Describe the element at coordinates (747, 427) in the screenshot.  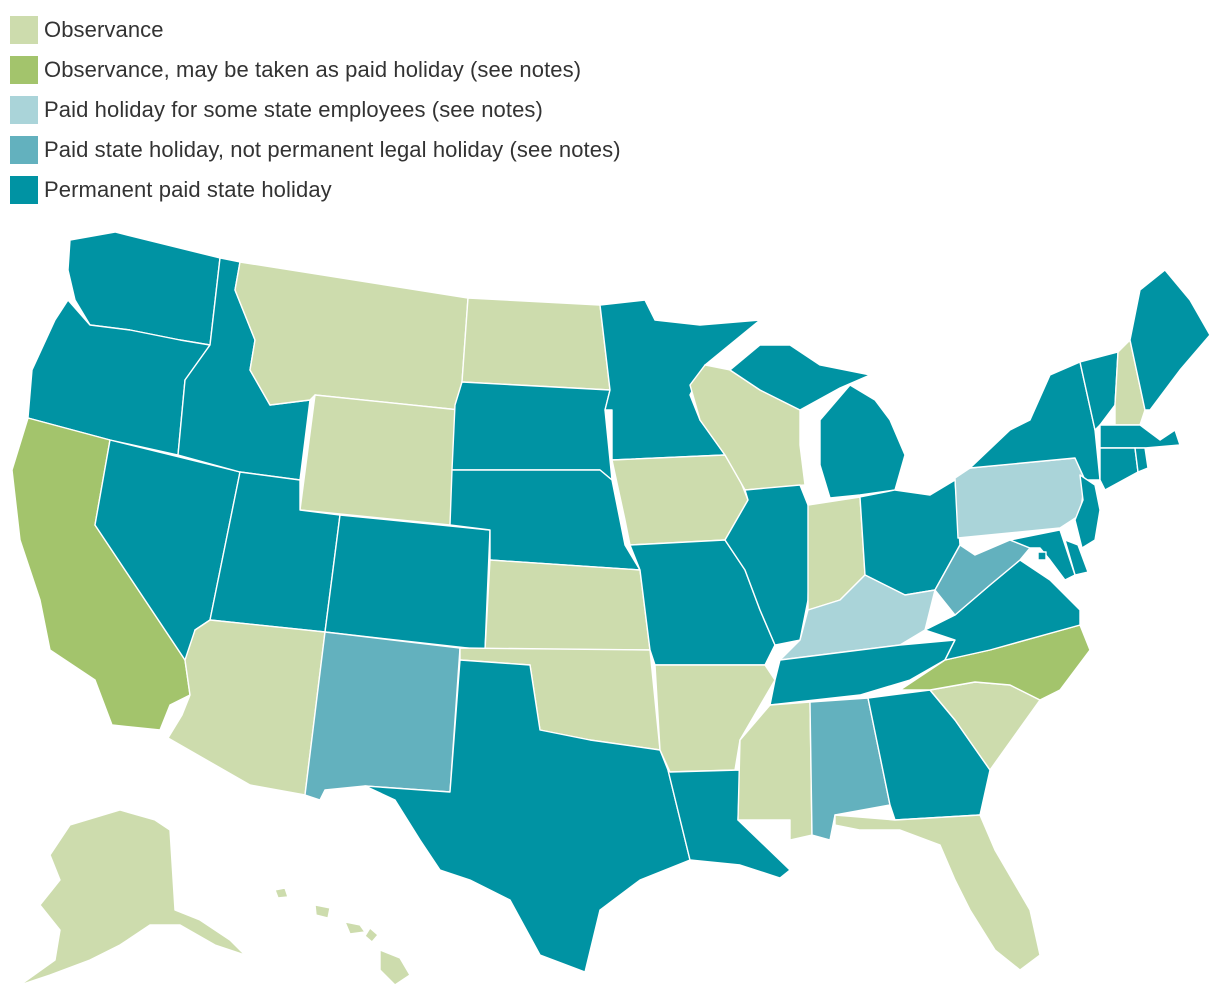
I see `state-wi` at that location.